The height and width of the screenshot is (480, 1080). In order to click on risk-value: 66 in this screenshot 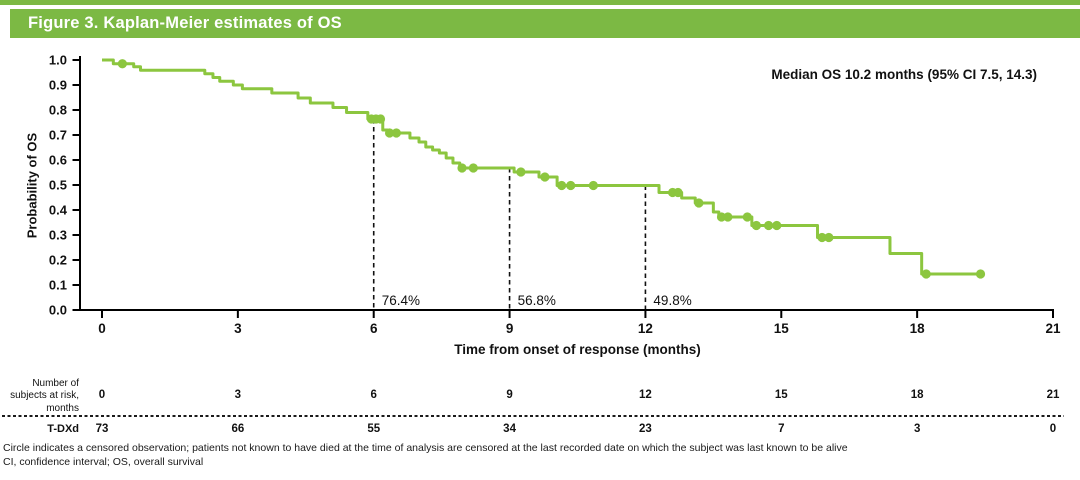, I will do `click(237, 429)`.